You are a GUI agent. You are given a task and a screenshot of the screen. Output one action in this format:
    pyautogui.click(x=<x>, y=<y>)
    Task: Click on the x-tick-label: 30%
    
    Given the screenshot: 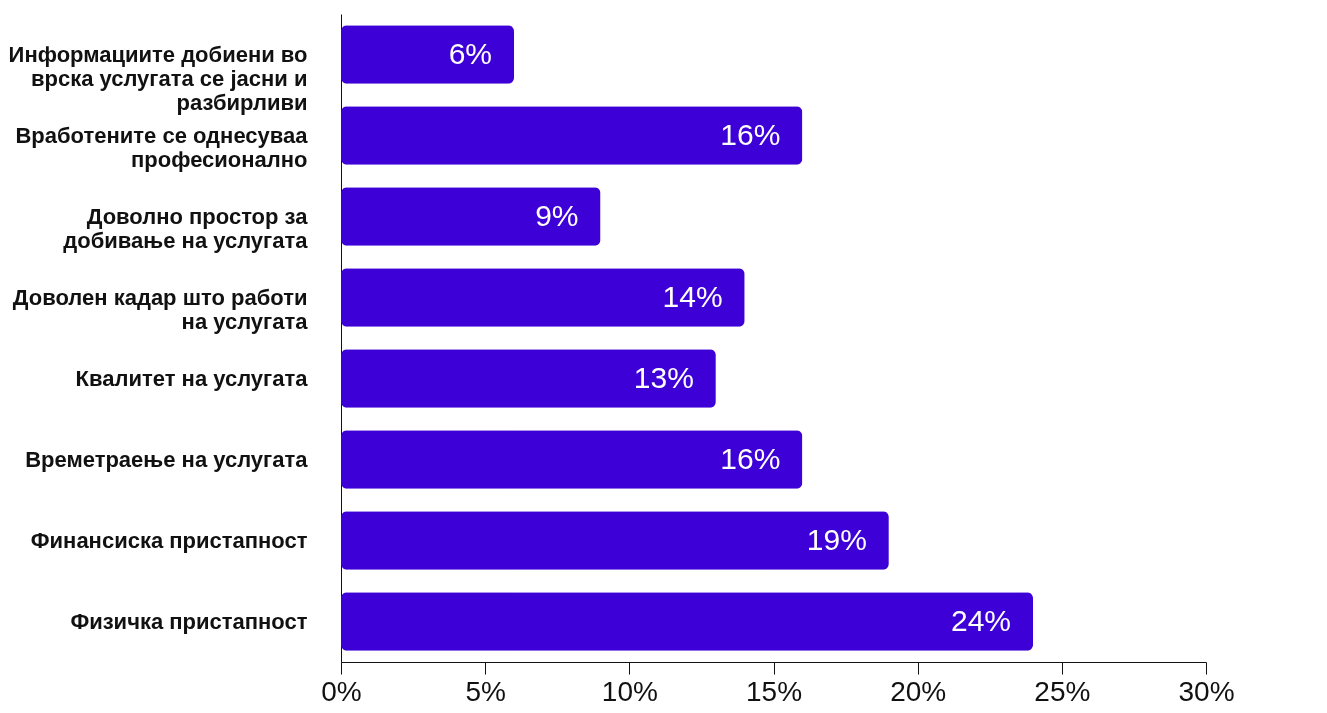 What is the action you would take?
    pyautogui.click(x=1206, y=691)
    